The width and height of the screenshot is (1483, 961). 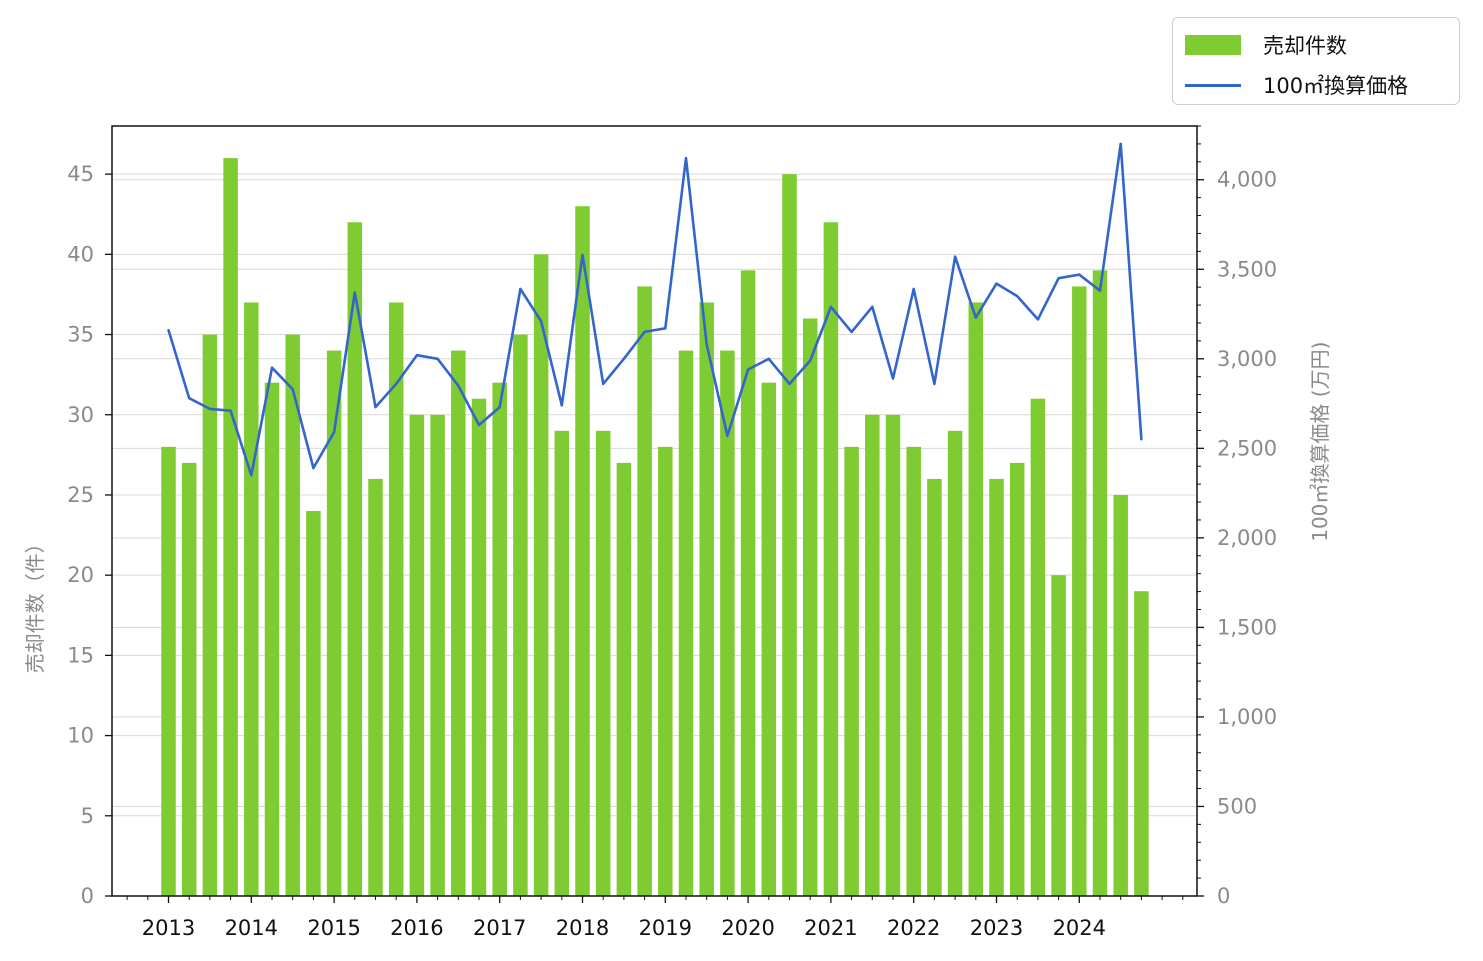 I want to click on right-tick-label: 4,000, so click(x=1247, y=180).